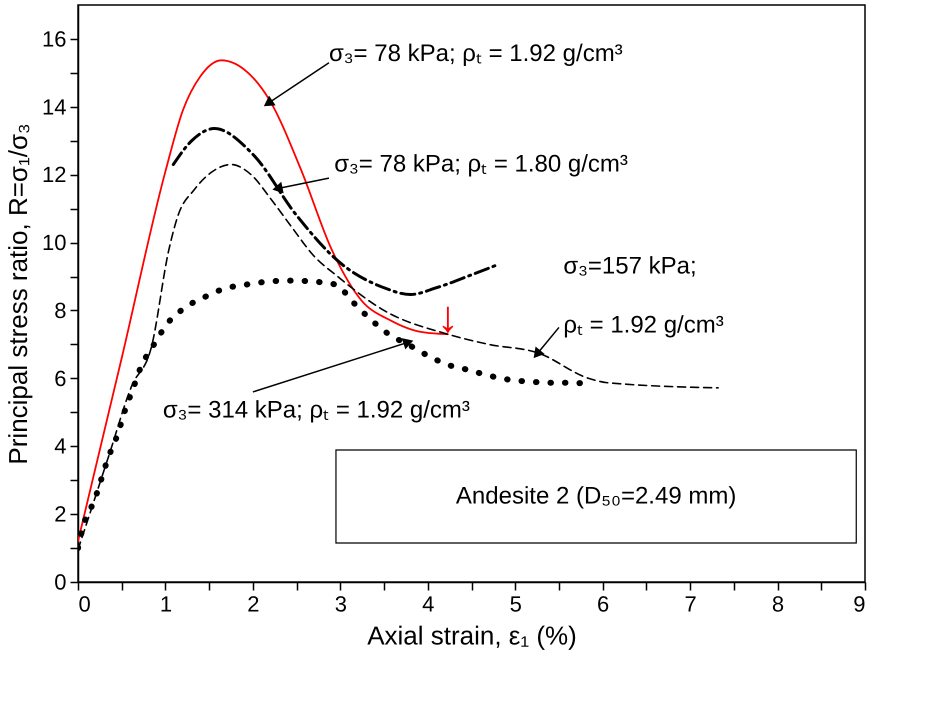  I want to click on annotation: σ₃=157 kPa;, so click(630, 266).